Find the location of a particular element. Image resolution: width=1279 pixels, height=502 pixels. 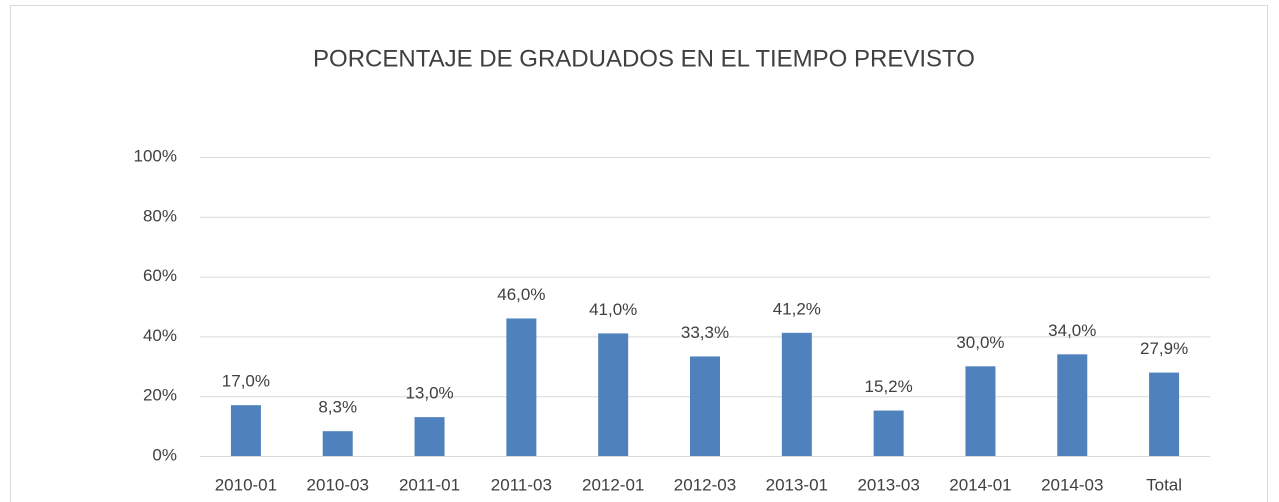

data-label: 8,3% is located at coordinates (337, 407).